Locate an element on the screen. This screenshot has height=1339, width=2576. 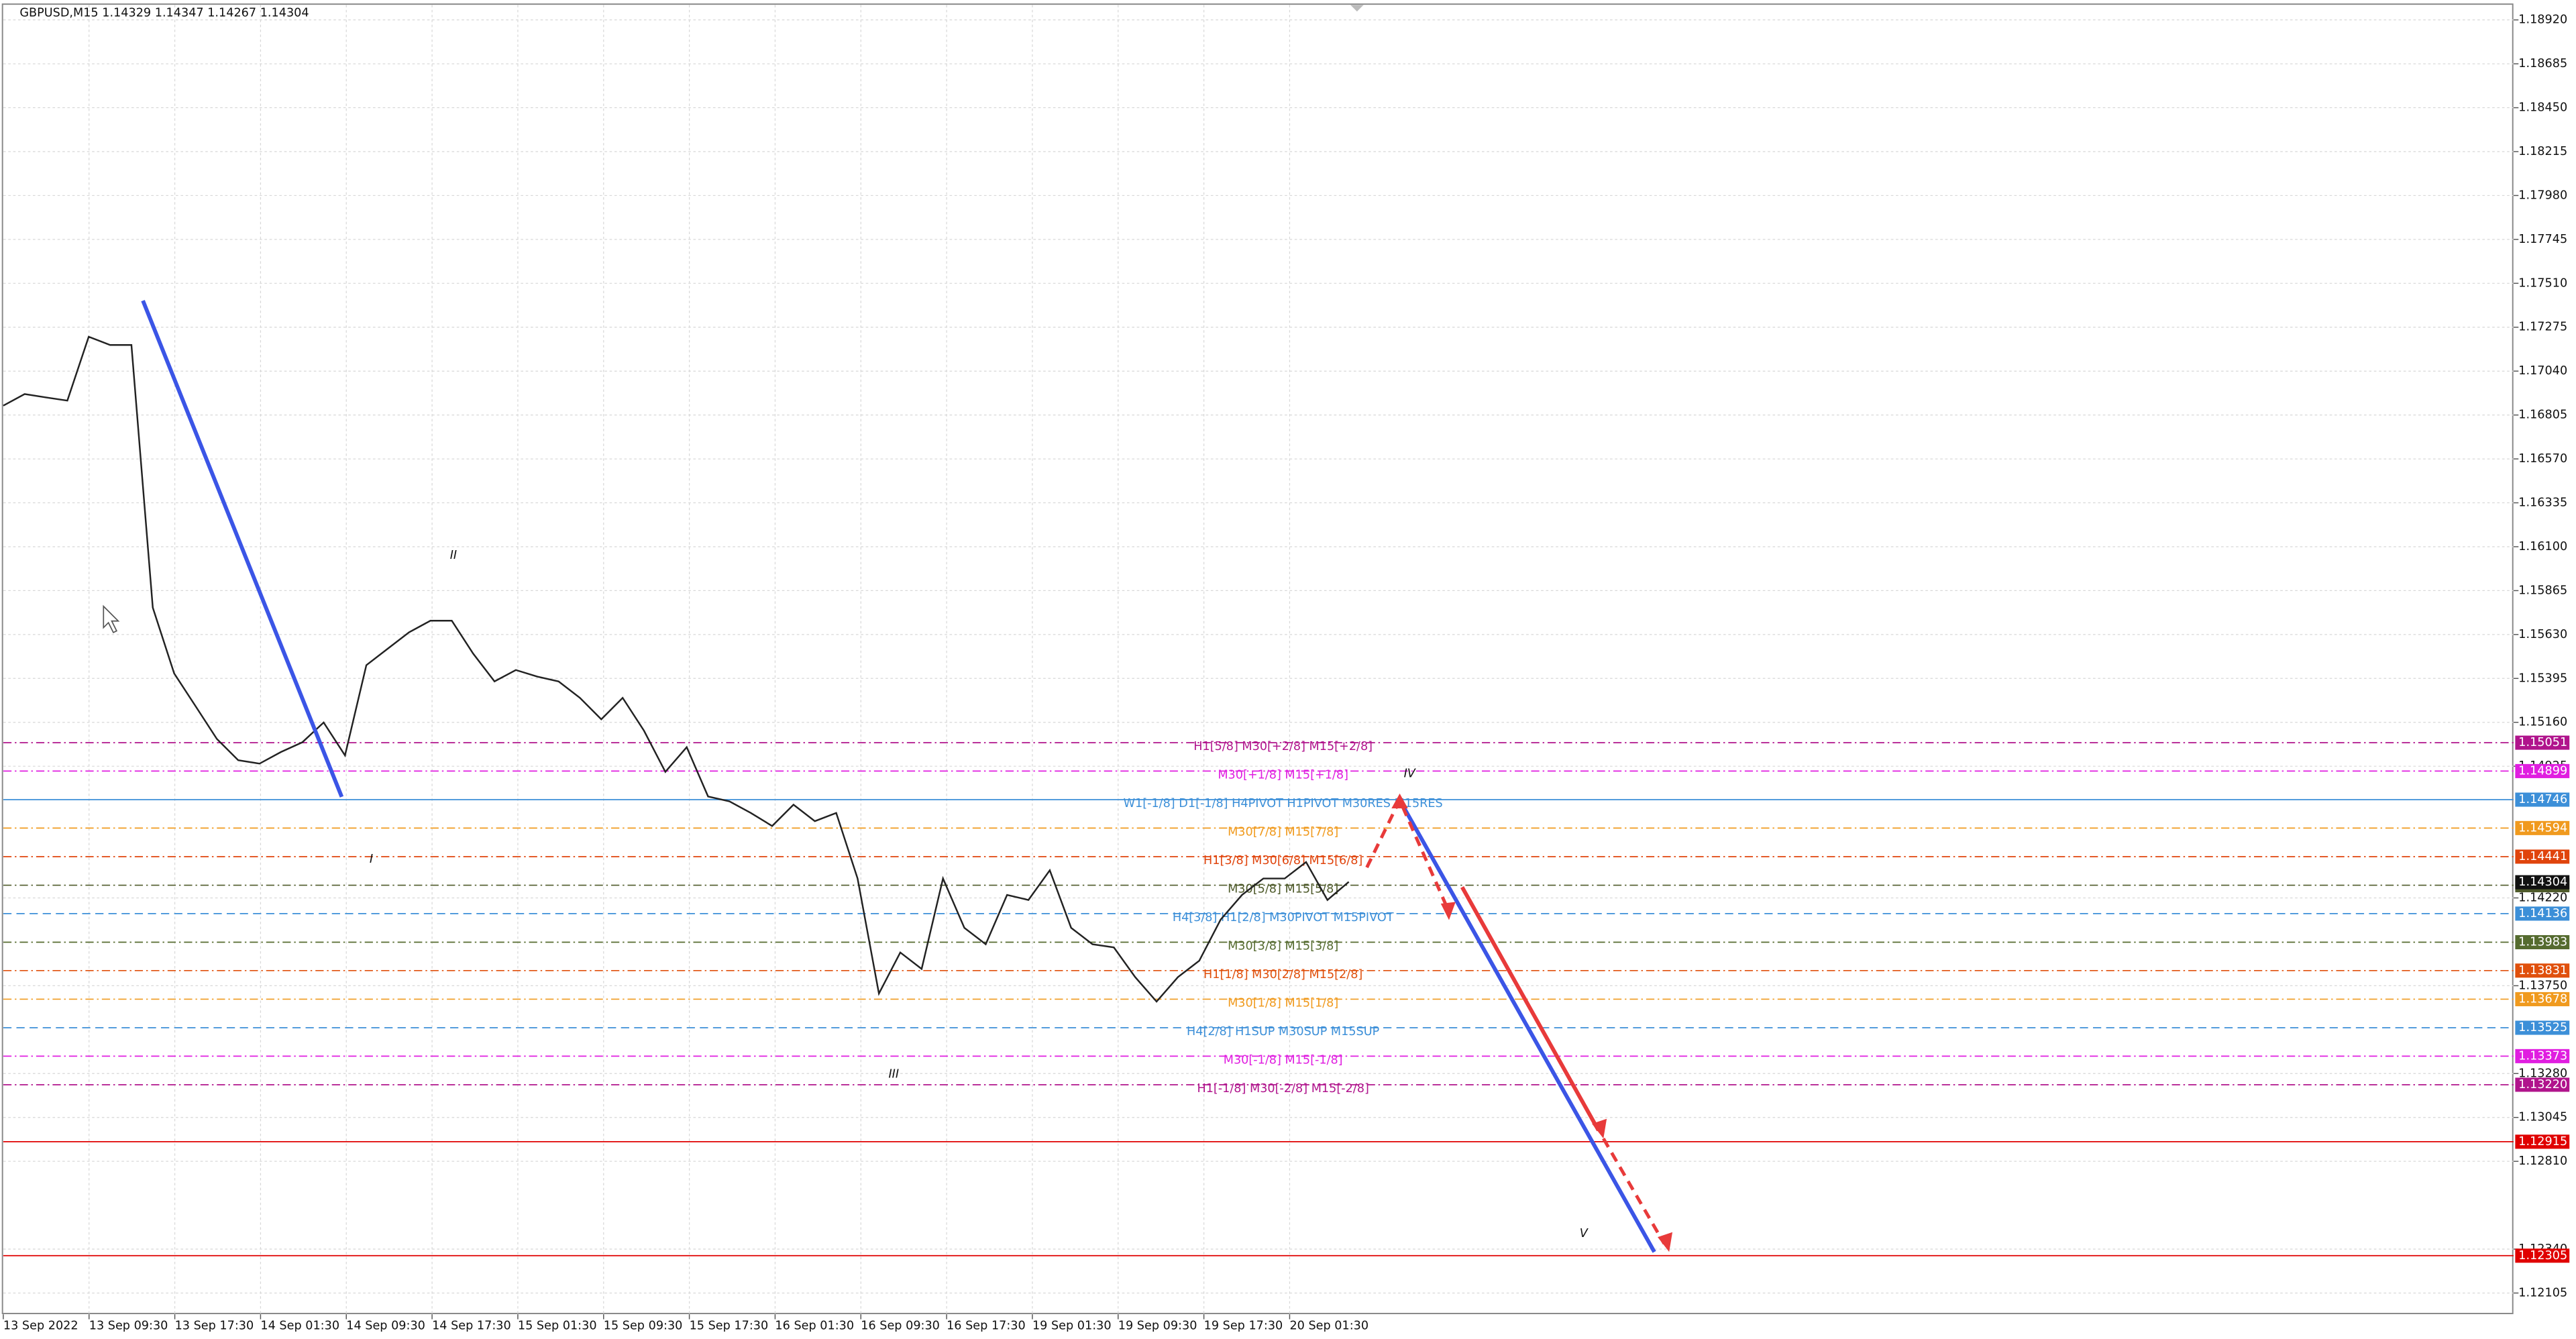
y-tick-label: 1.15160 is located at coordinates (2542, 722).